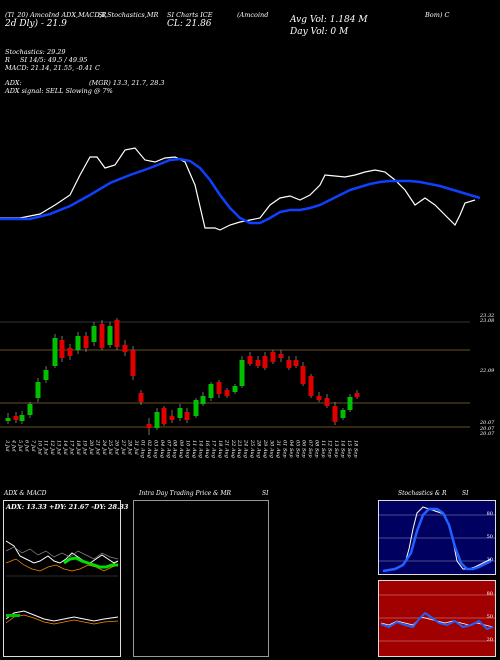 This screenshot has height=660, width=500. I want to click on adx-panel-title: ADX & MACD, so click(25, 493).